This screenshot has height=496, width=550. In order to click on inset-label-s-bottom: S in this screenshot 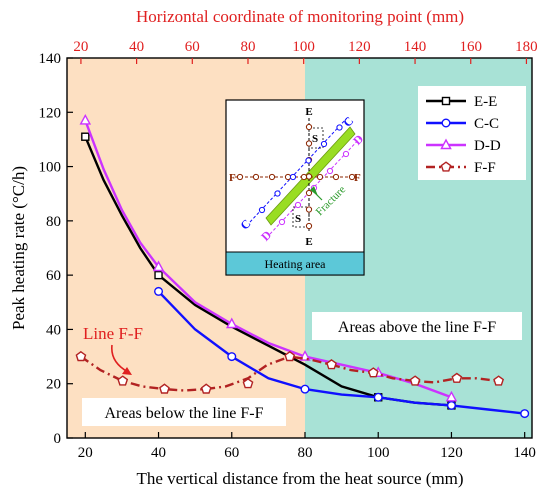, I will do `click(298, 219)`.